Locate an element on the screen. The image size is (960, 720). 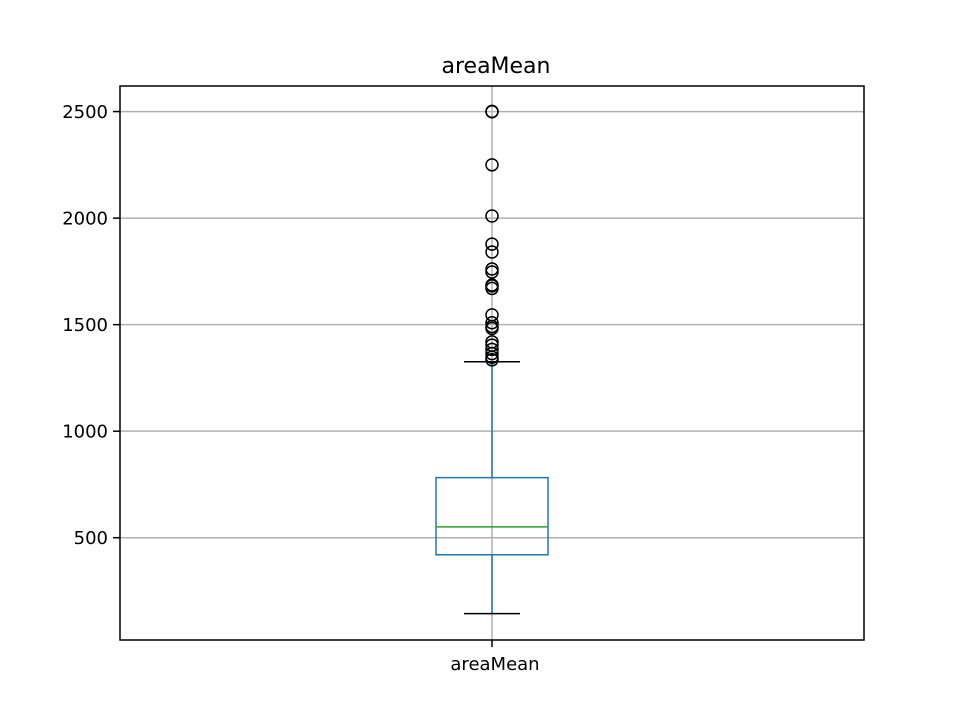
y-tick-label: 1000 is located at coordinates (85, 432).